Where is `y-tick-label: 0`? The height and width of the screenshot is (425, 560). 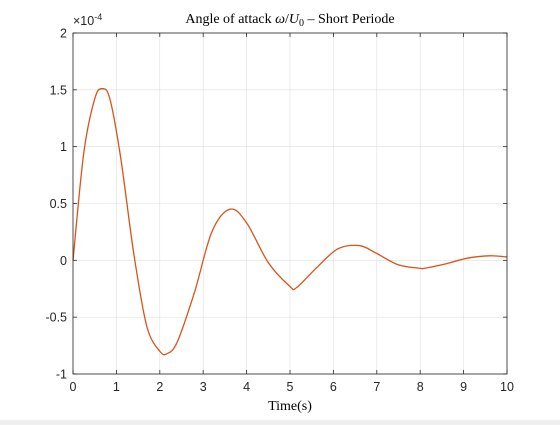 y-tick-label: 0 is located at coordinates (63, 261).